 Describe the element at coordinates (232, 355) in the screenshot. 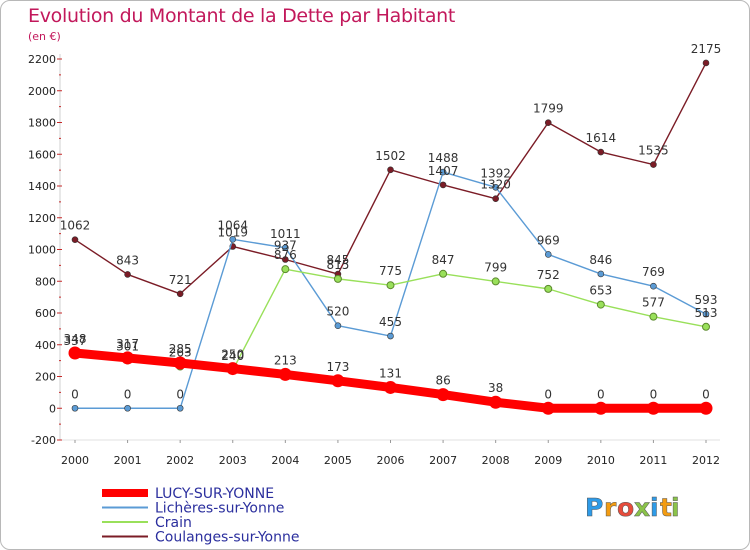

I see `data-label: 250` at that location.